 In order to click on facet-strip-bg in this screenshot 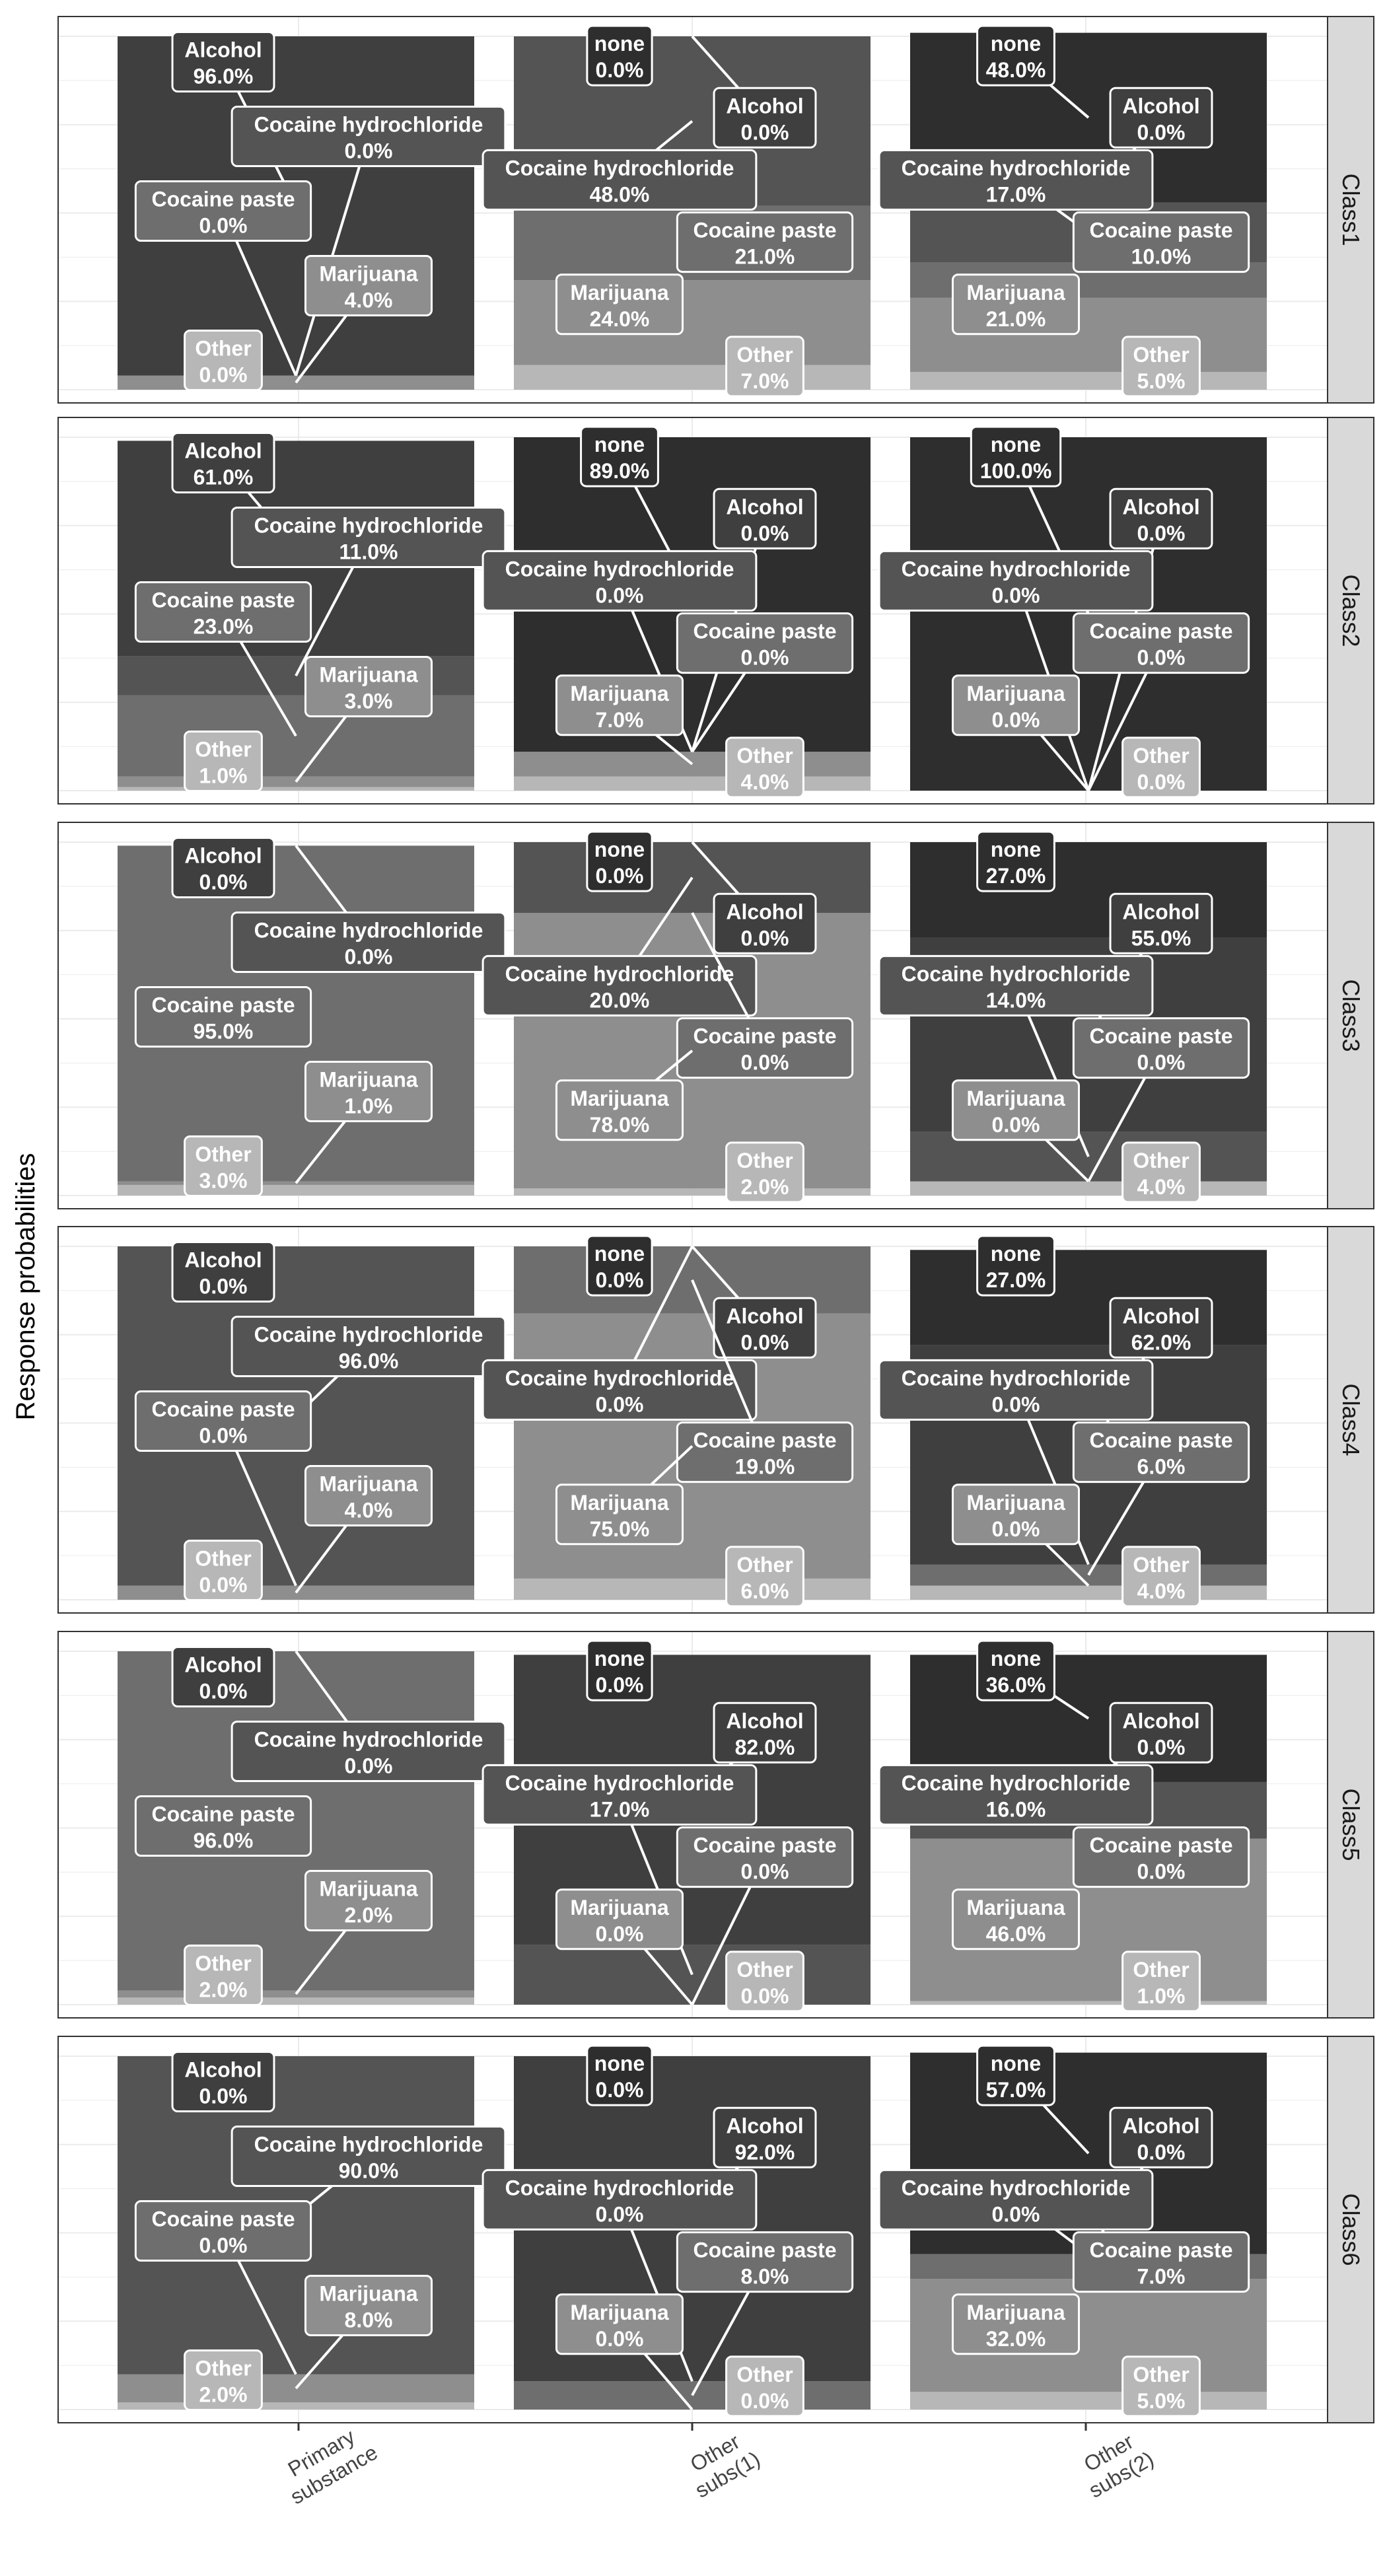, I will do `click(1350, 210)`.